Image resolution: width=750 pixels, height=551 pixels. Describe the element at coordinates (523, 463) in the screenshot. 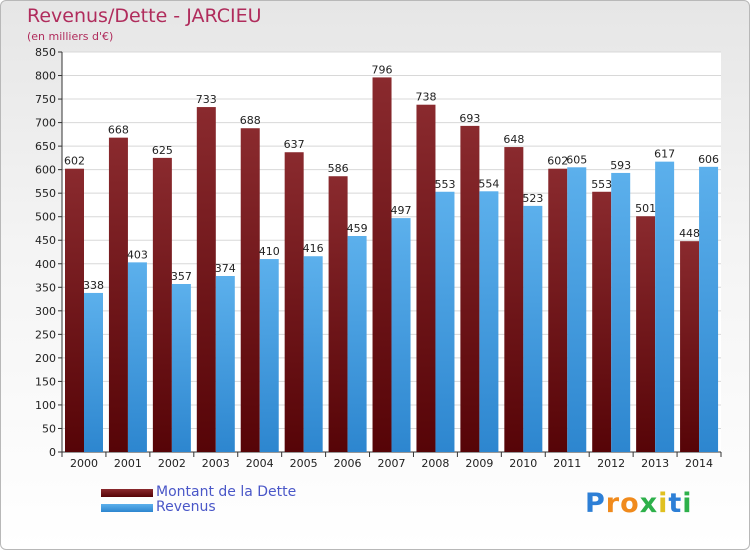

I see `x-tick-label: 2010` at that location.